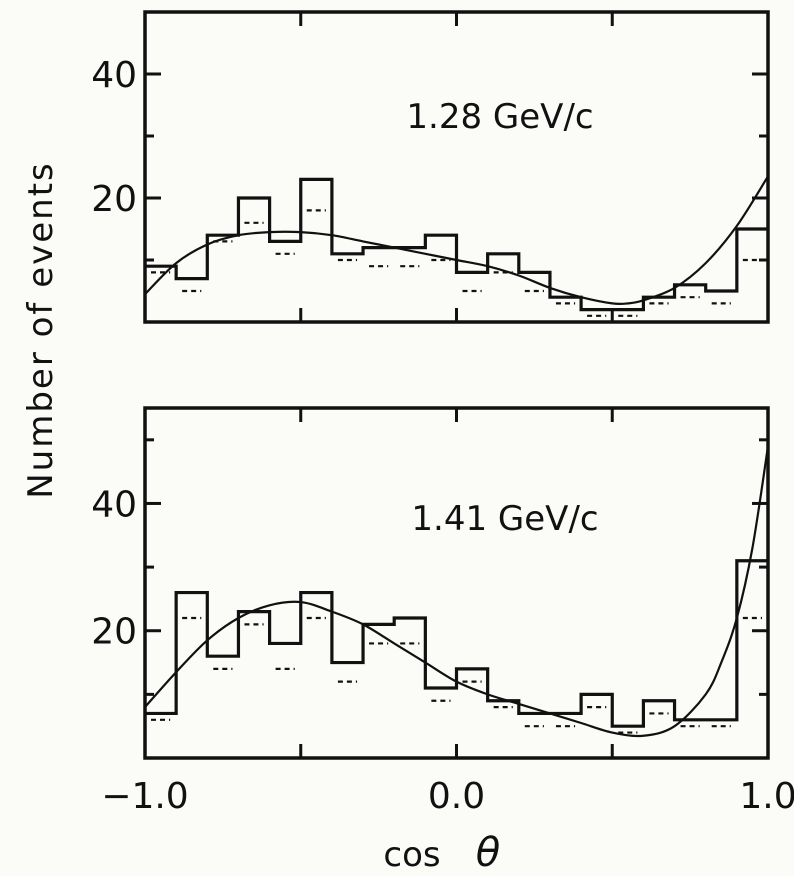 Image resolution: width=794 pixels, height=876 pixels. Describe the element at coordinates (766, 796) in the screenshot. I see `x-tick-label: 1.0` at that location.